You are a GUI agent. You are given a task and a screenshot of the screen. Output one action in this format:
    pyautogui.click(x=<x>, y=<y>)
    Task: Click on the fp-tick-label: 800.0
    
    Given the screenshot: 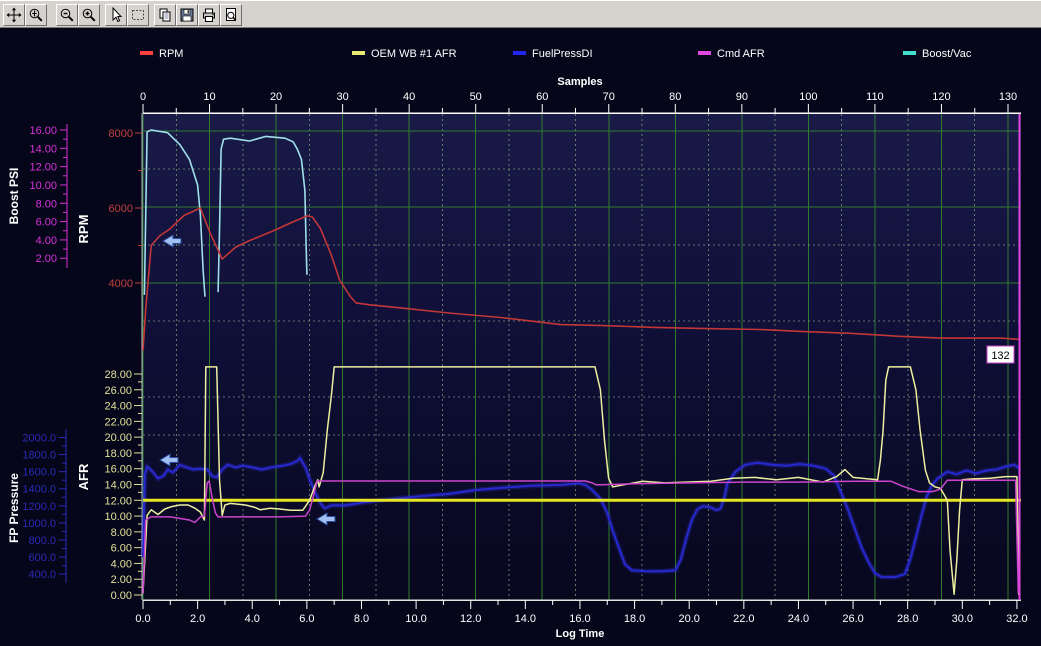 What is the action you would take?
    pyautogui.click(x=42, y=541)
    